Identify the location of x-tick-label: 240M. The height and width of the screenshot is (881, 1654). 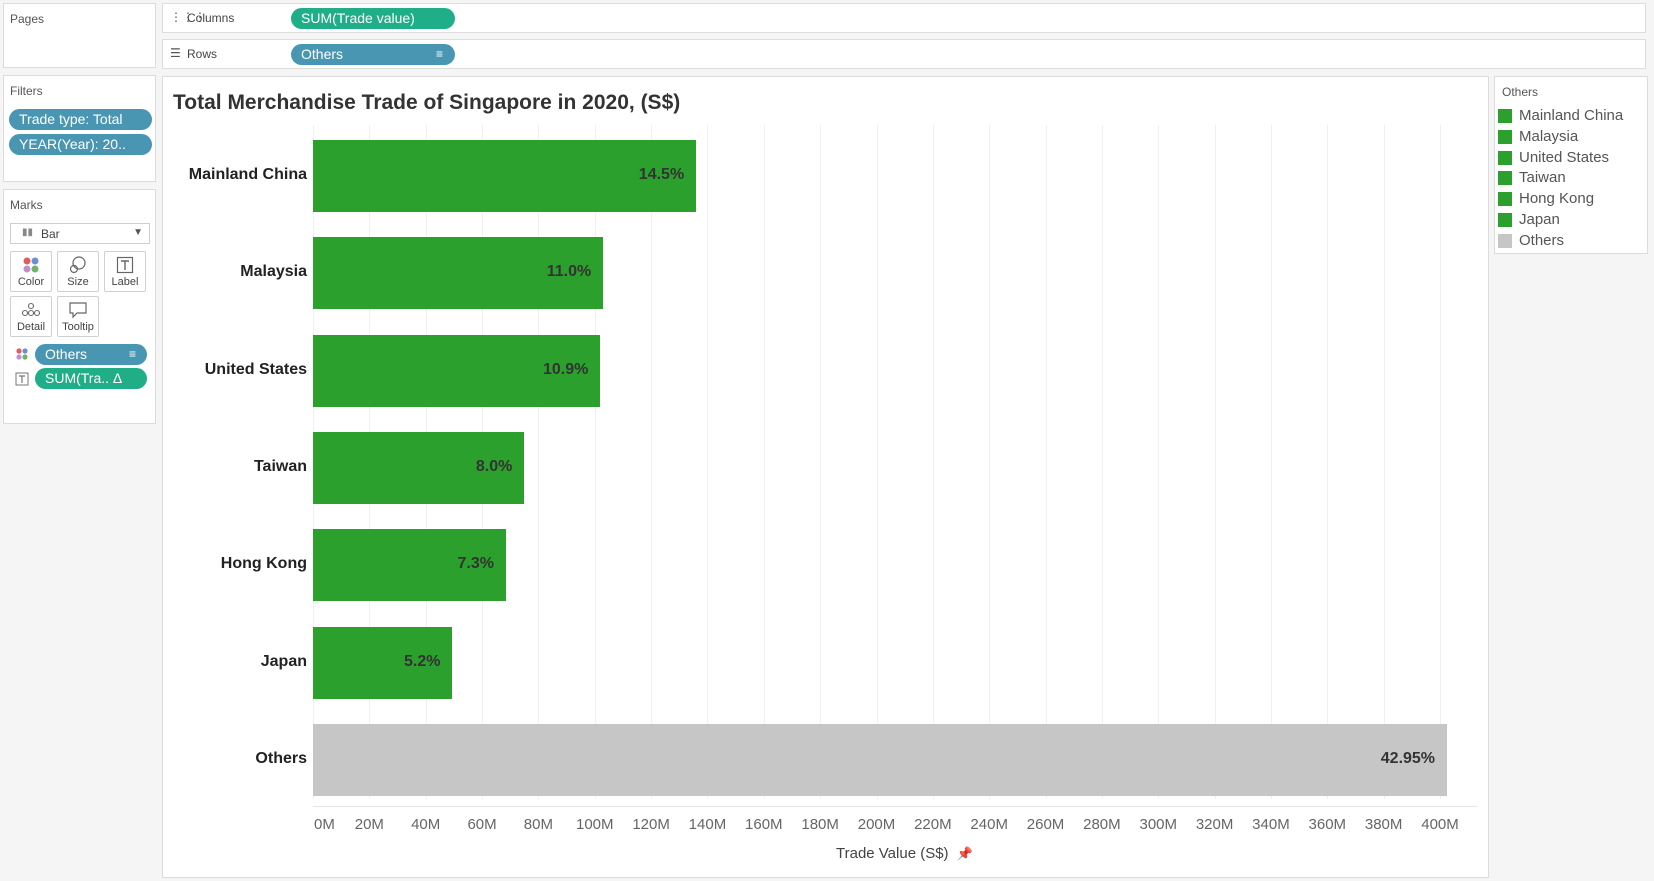
(989, 824).